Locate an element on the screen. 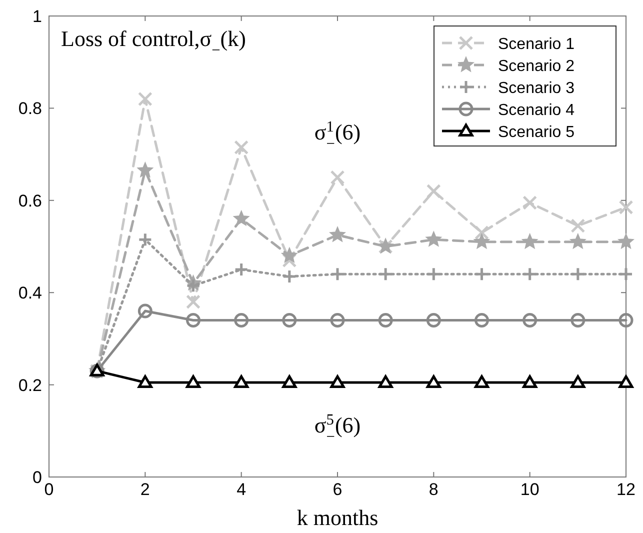 This screenshot has height=533, width=643. x-tick-label: 2 is located at coordinates (145, 489).